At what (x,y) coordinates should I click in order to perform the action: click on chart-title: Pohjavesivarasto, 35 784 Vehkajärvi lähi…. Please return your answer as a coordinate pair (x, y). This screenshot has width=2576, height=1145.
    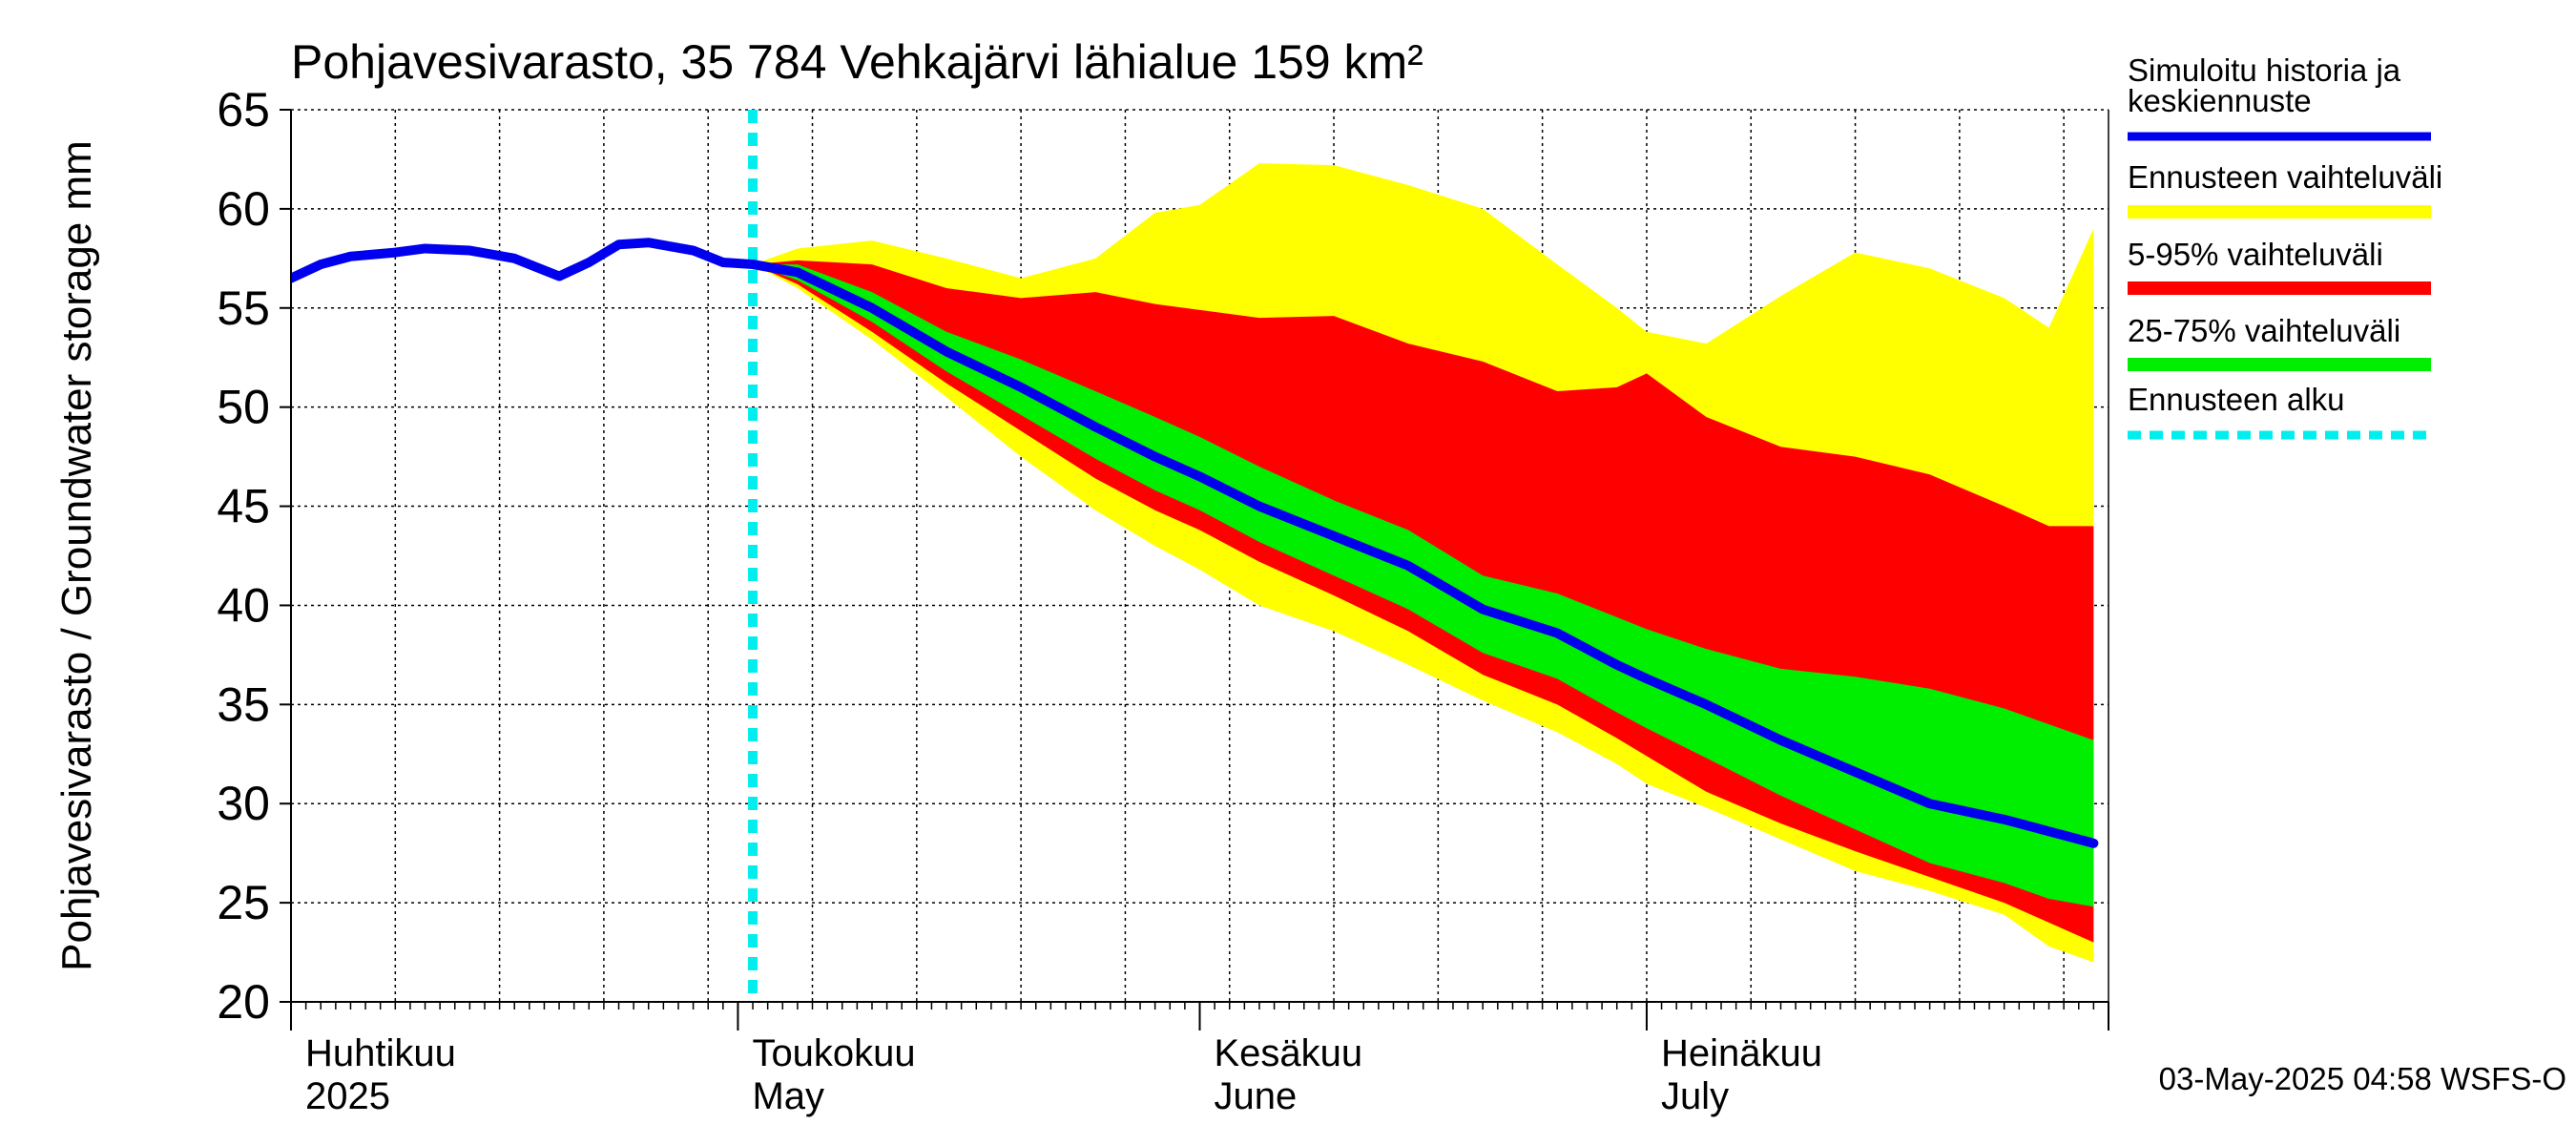
    Looking at the image, I should click on (857, 62).